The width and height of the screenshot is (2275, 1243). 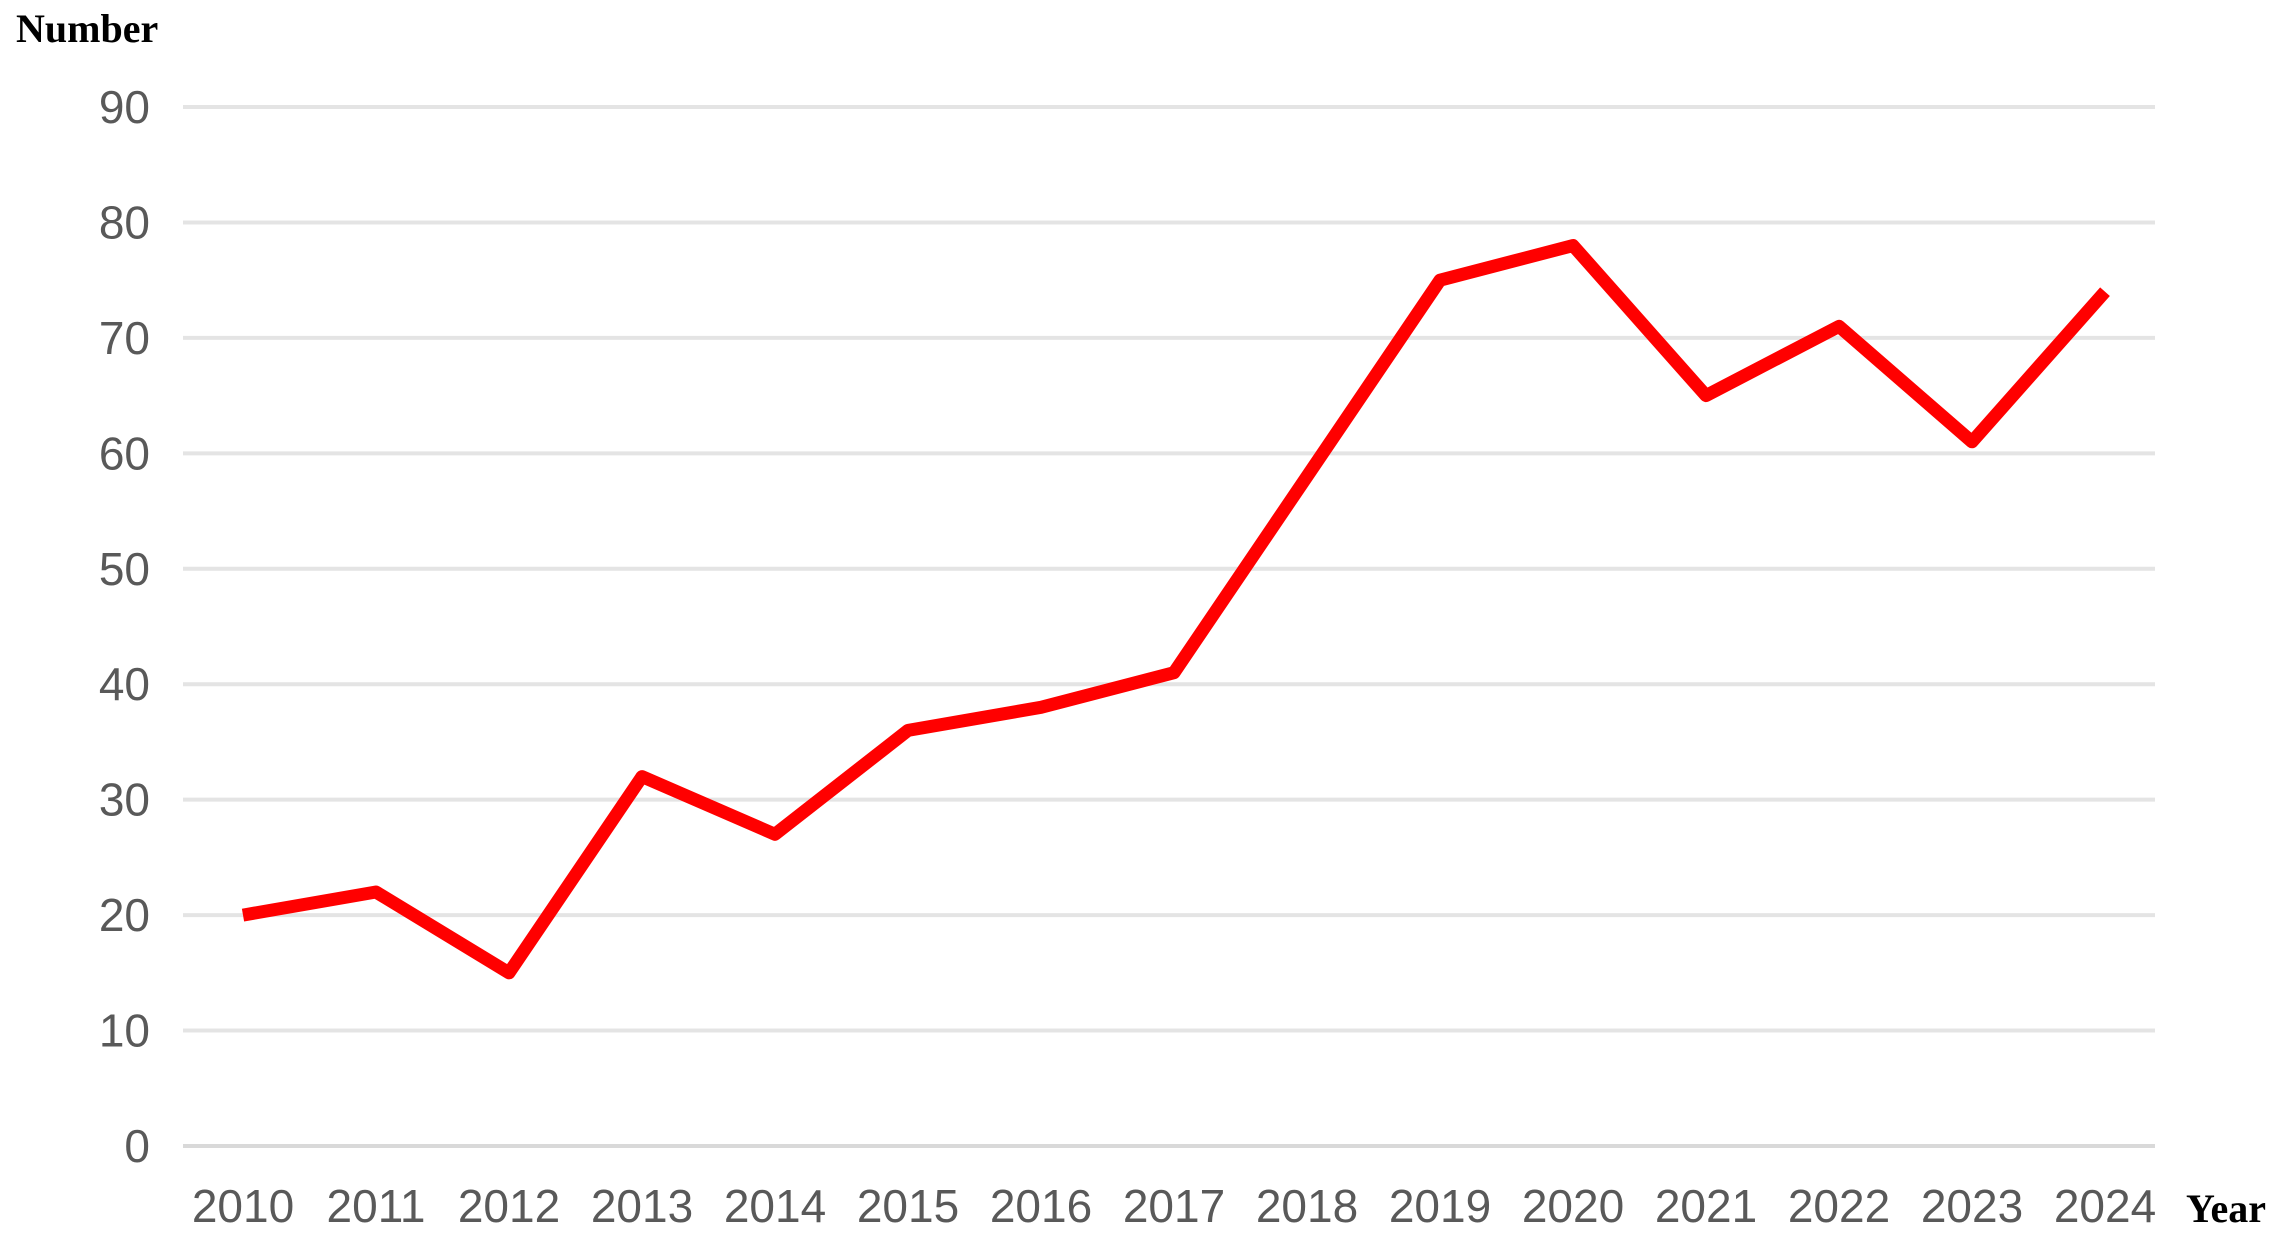 I want to click on x-tick-label: 2024, so click(x=2105, y=1206).